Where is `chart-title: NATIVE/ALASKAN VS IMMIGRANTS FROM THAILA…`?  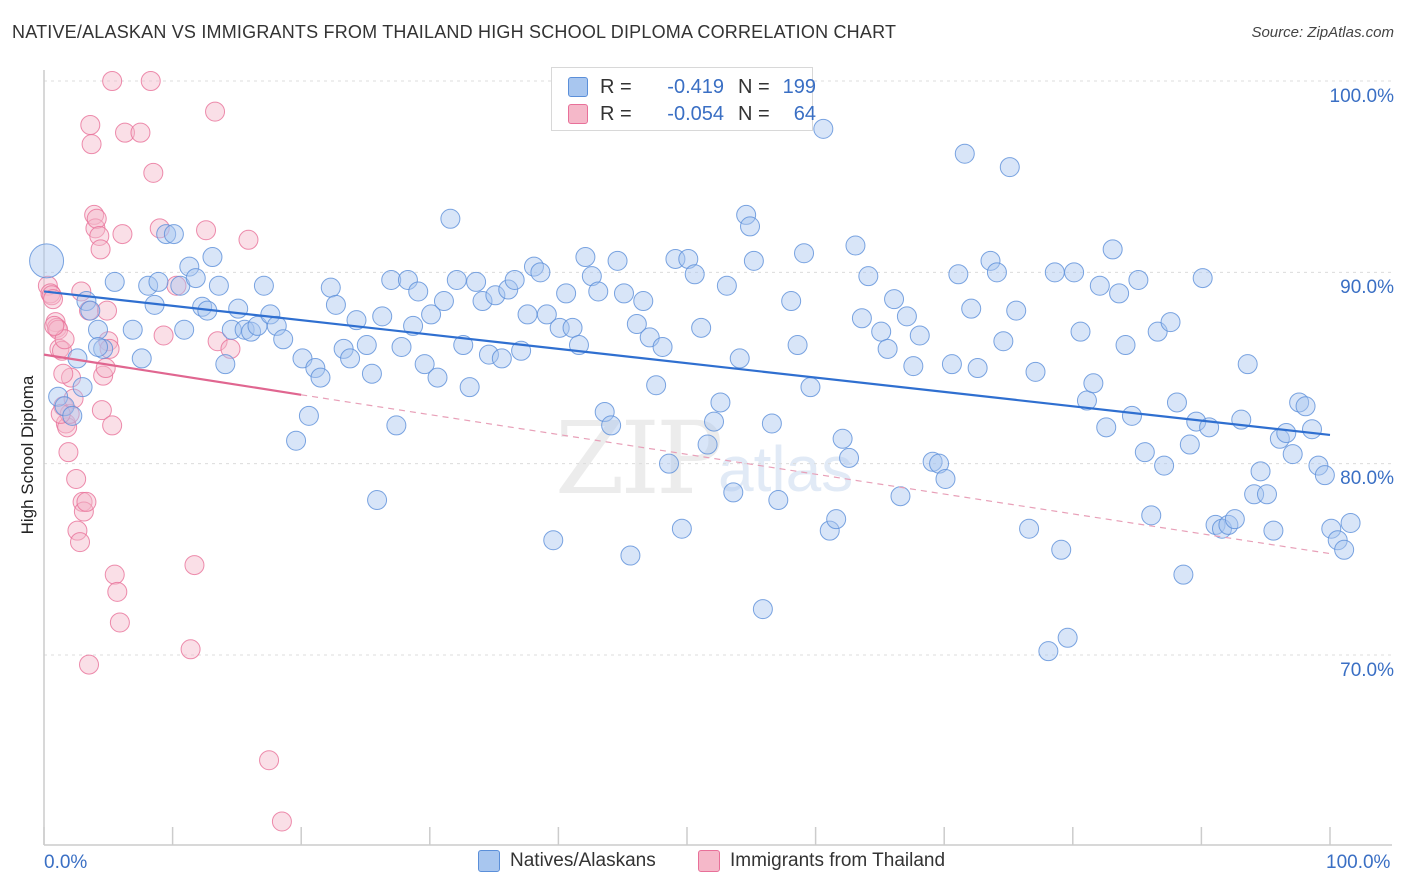
chart-title: NATIVE/ALASKAN VS IMMIGRANTS FROM THAILA… is located at coordinates (454, 32).